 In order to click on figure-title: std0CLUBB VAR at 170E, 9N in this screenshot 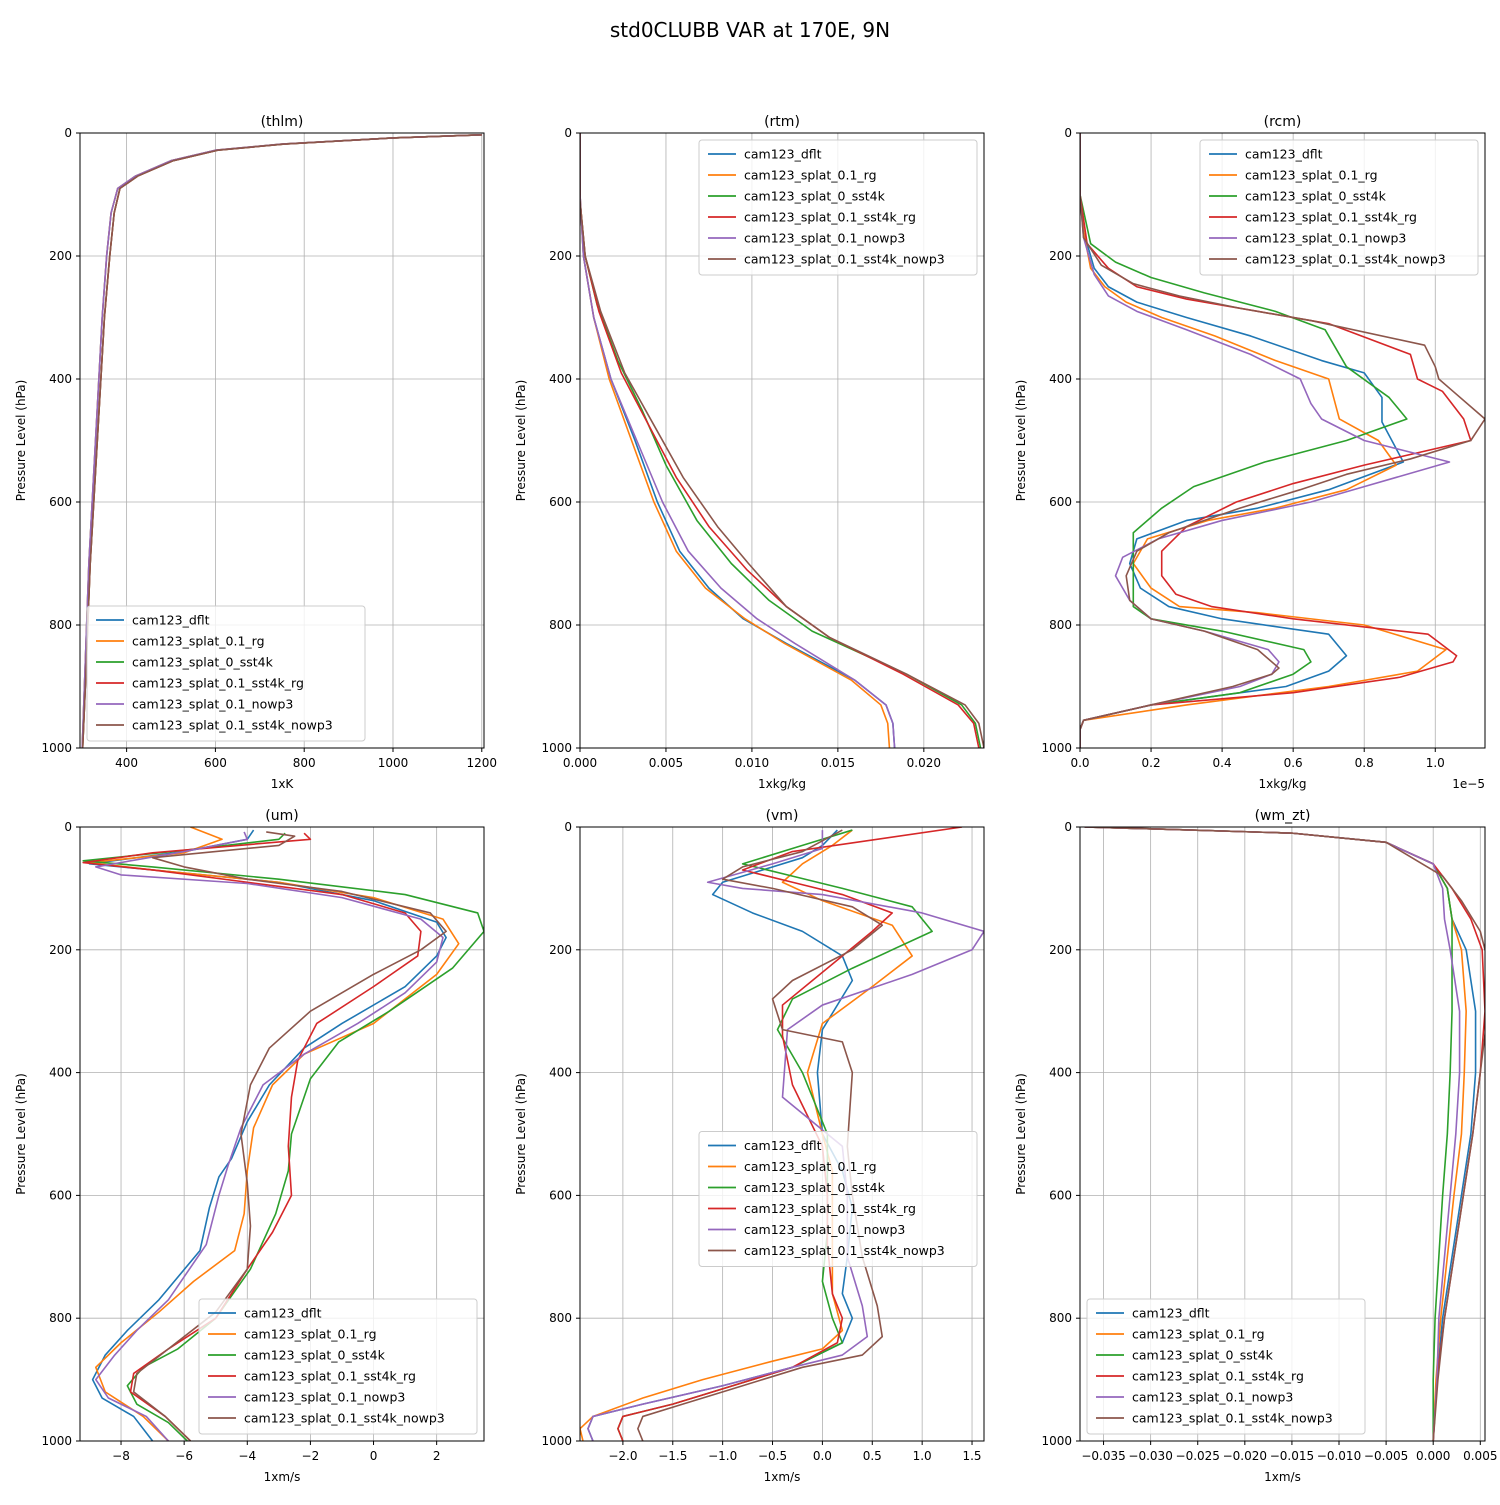, I will do `click(750, 30)`.